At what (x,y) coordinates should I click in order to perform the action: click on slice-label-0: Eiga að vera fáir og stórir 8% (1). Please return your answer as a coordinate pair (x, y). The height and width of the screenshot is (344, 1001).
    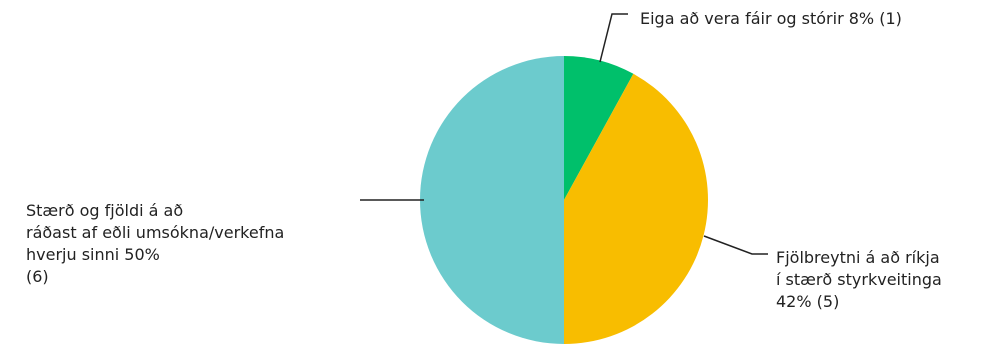
    Looking at the image, I should click on (771, 18).